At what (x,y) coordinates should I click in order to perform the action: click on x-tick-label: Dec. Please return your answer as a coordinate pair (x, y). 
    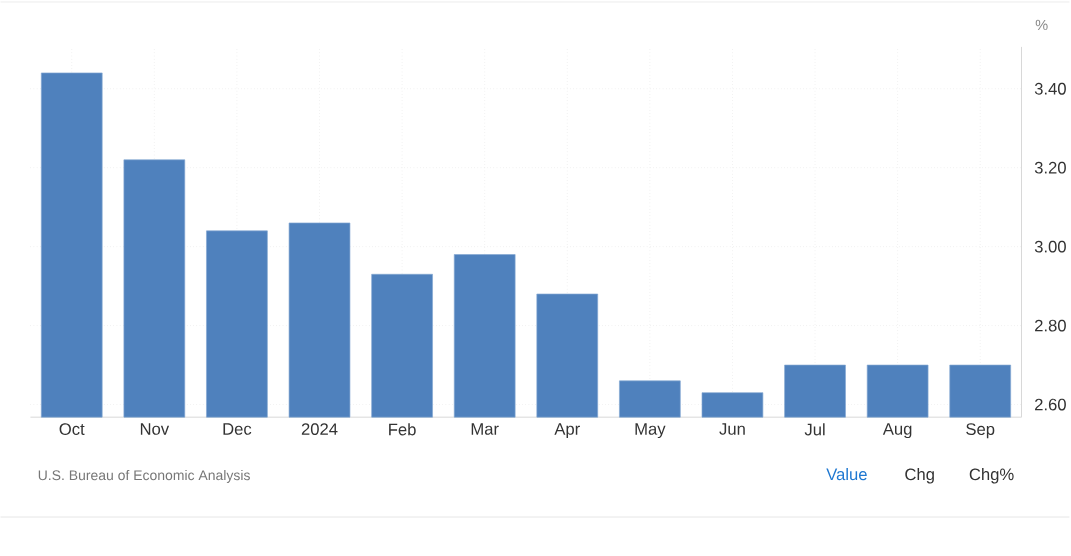
    Looking at the image, I should click on (237, 429).